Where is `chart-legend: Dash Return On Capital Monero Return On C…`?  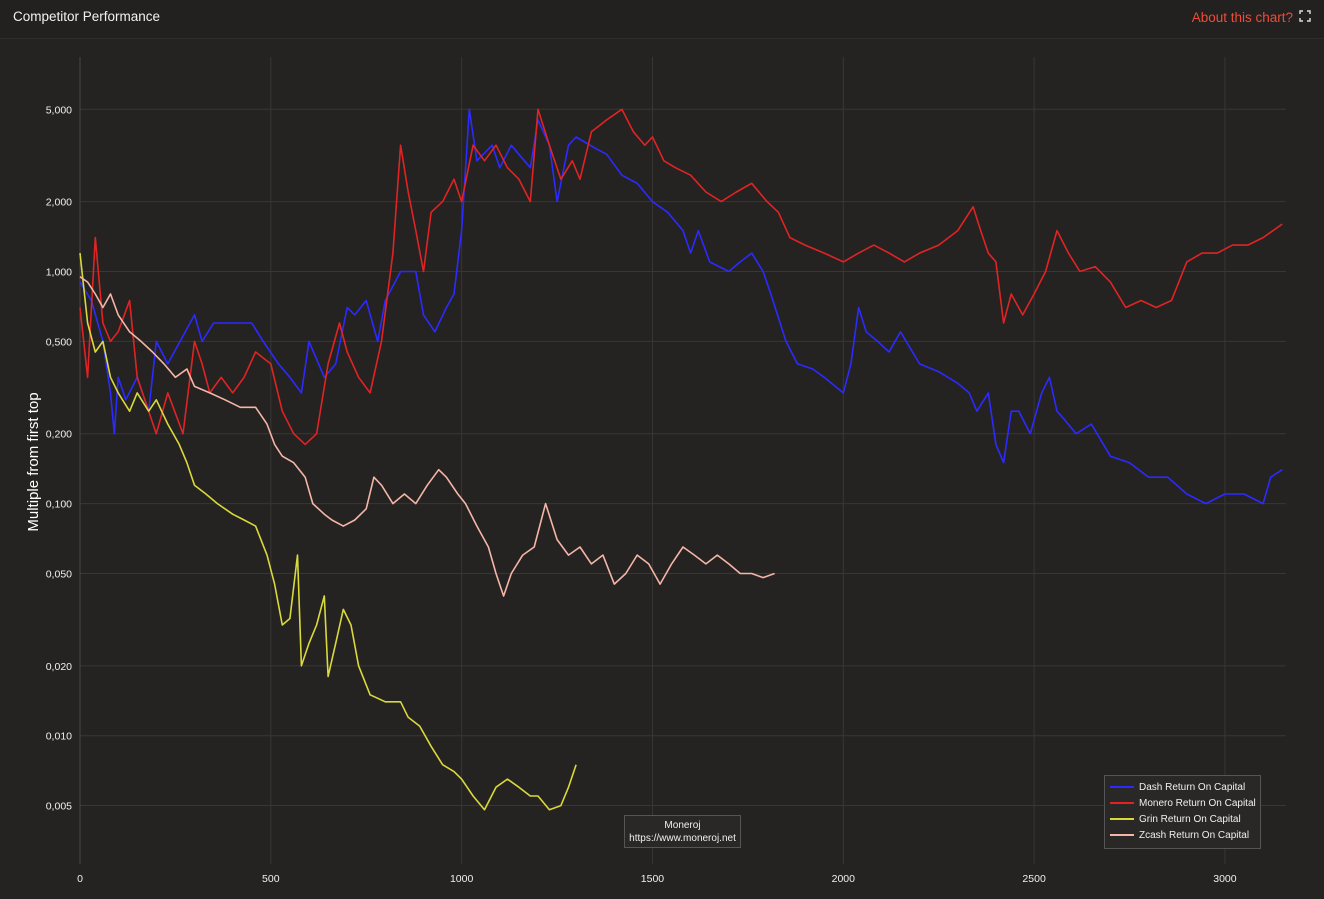 chart-legend: Dash Return On Capital Monero Return On C… is located at coordinates (1182, 812).